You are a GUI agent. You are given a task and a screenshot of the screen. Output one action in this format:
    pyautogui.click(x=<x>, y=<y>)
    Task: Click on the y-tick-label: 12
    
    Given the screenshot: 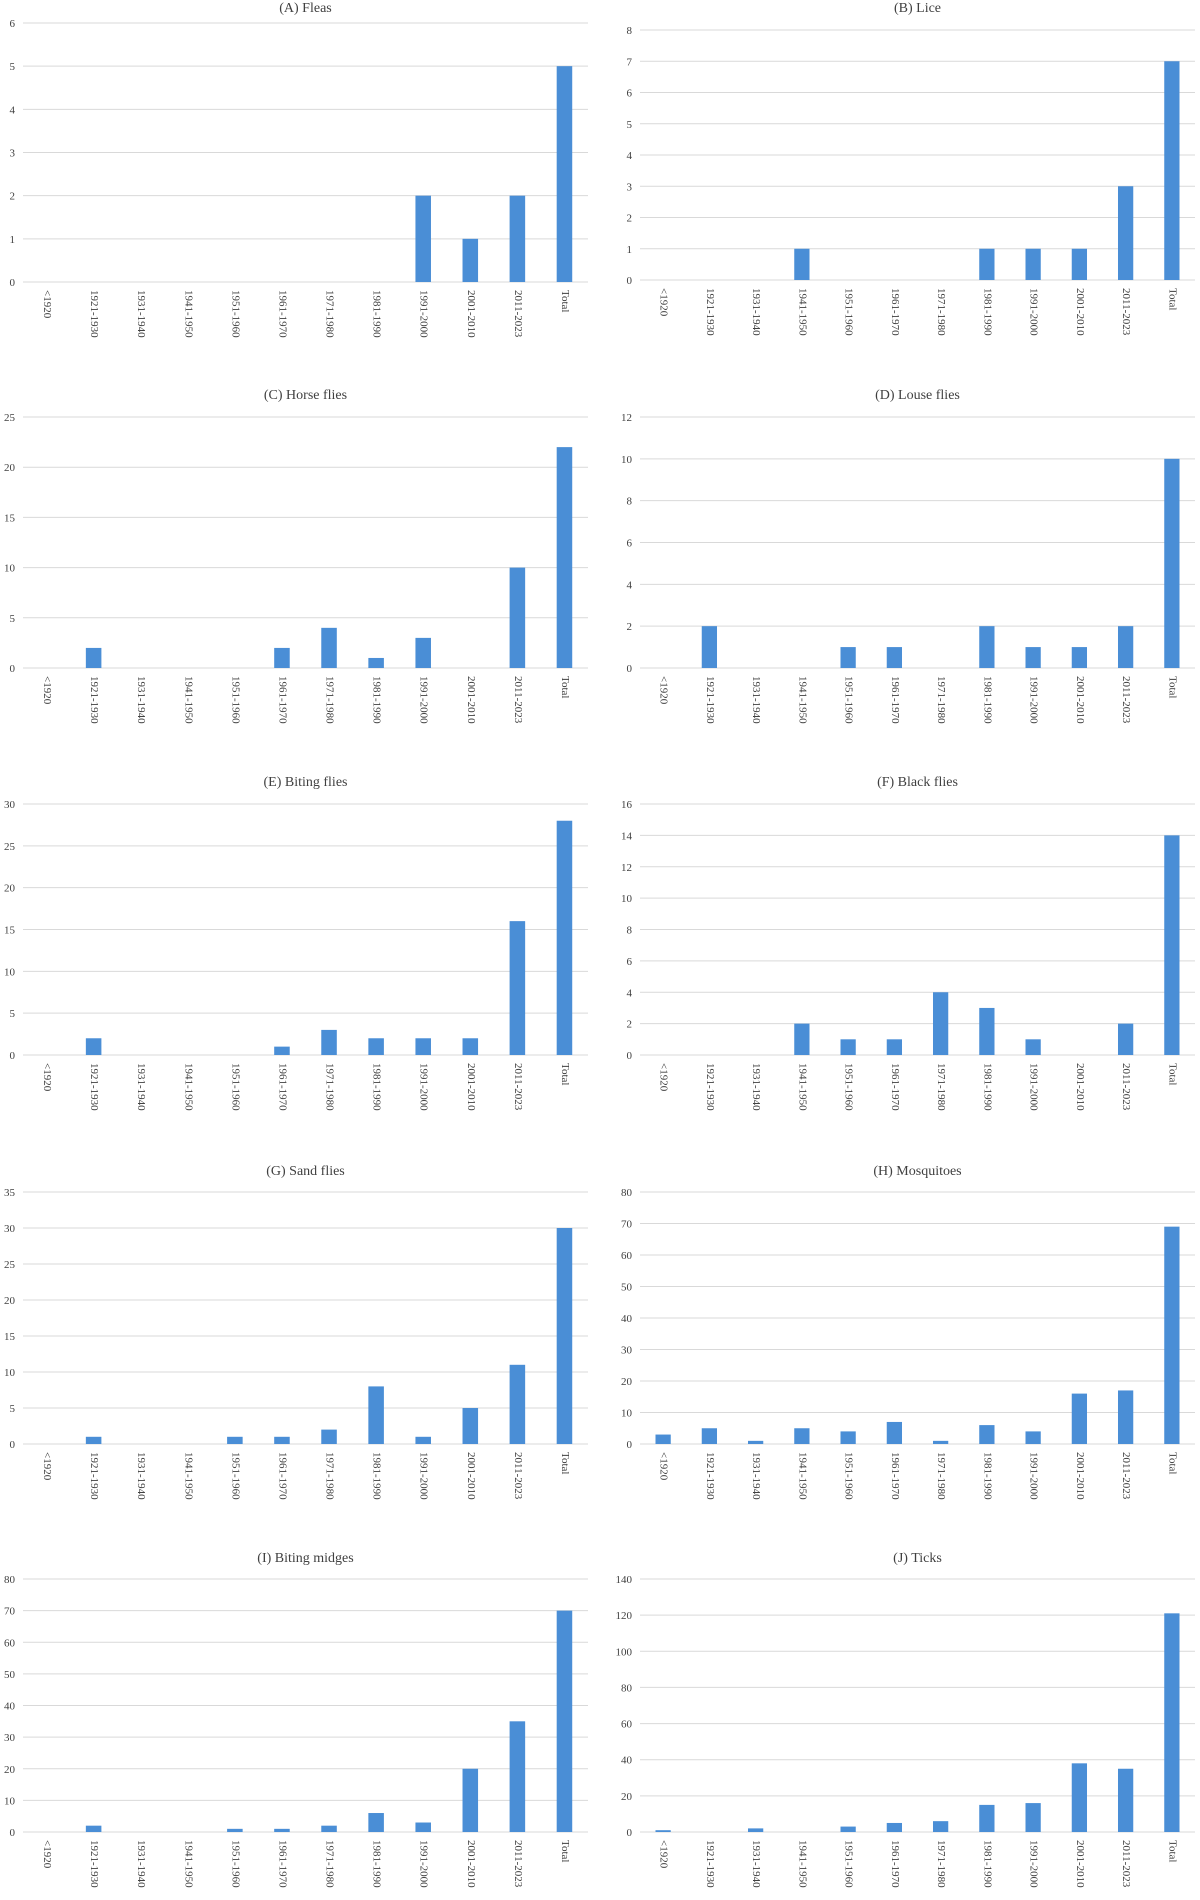 What is the action you would take?
    pyautogui.click(x=626, y=418)
    